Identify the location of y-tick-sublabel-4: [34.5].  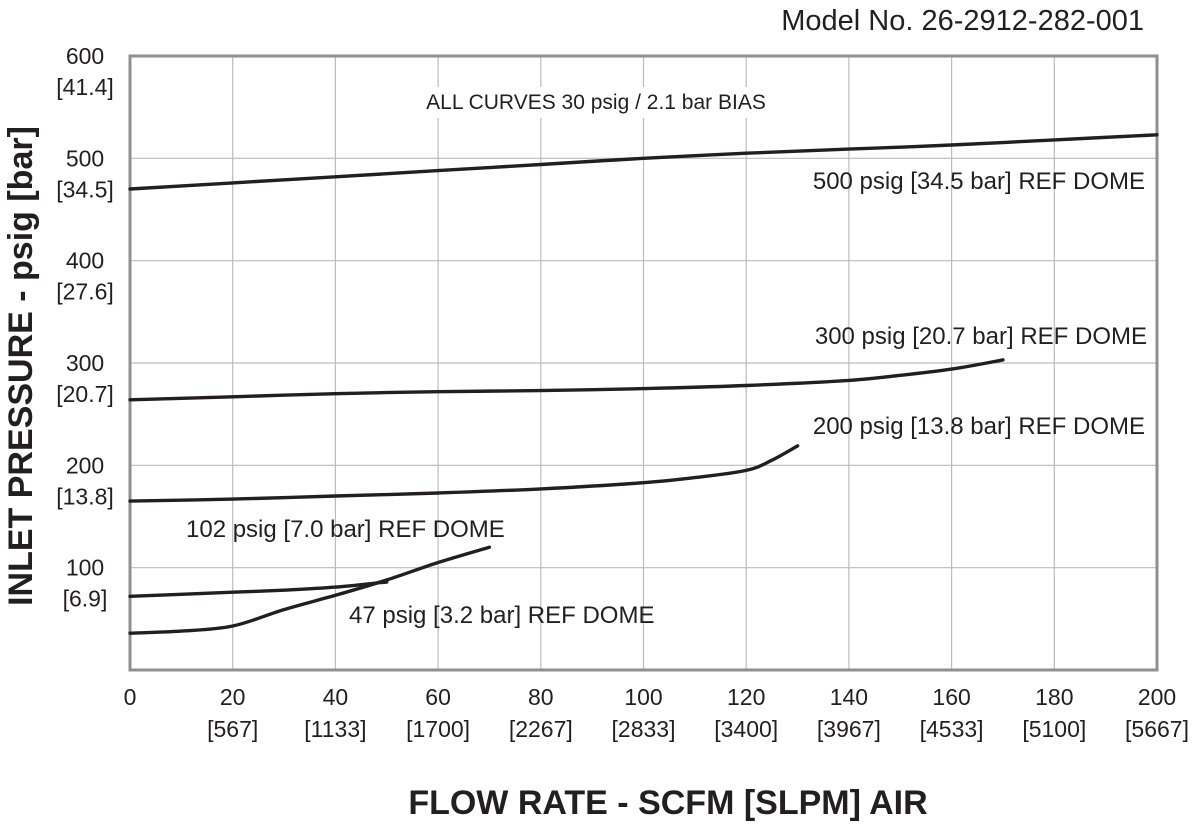
(85, 189).